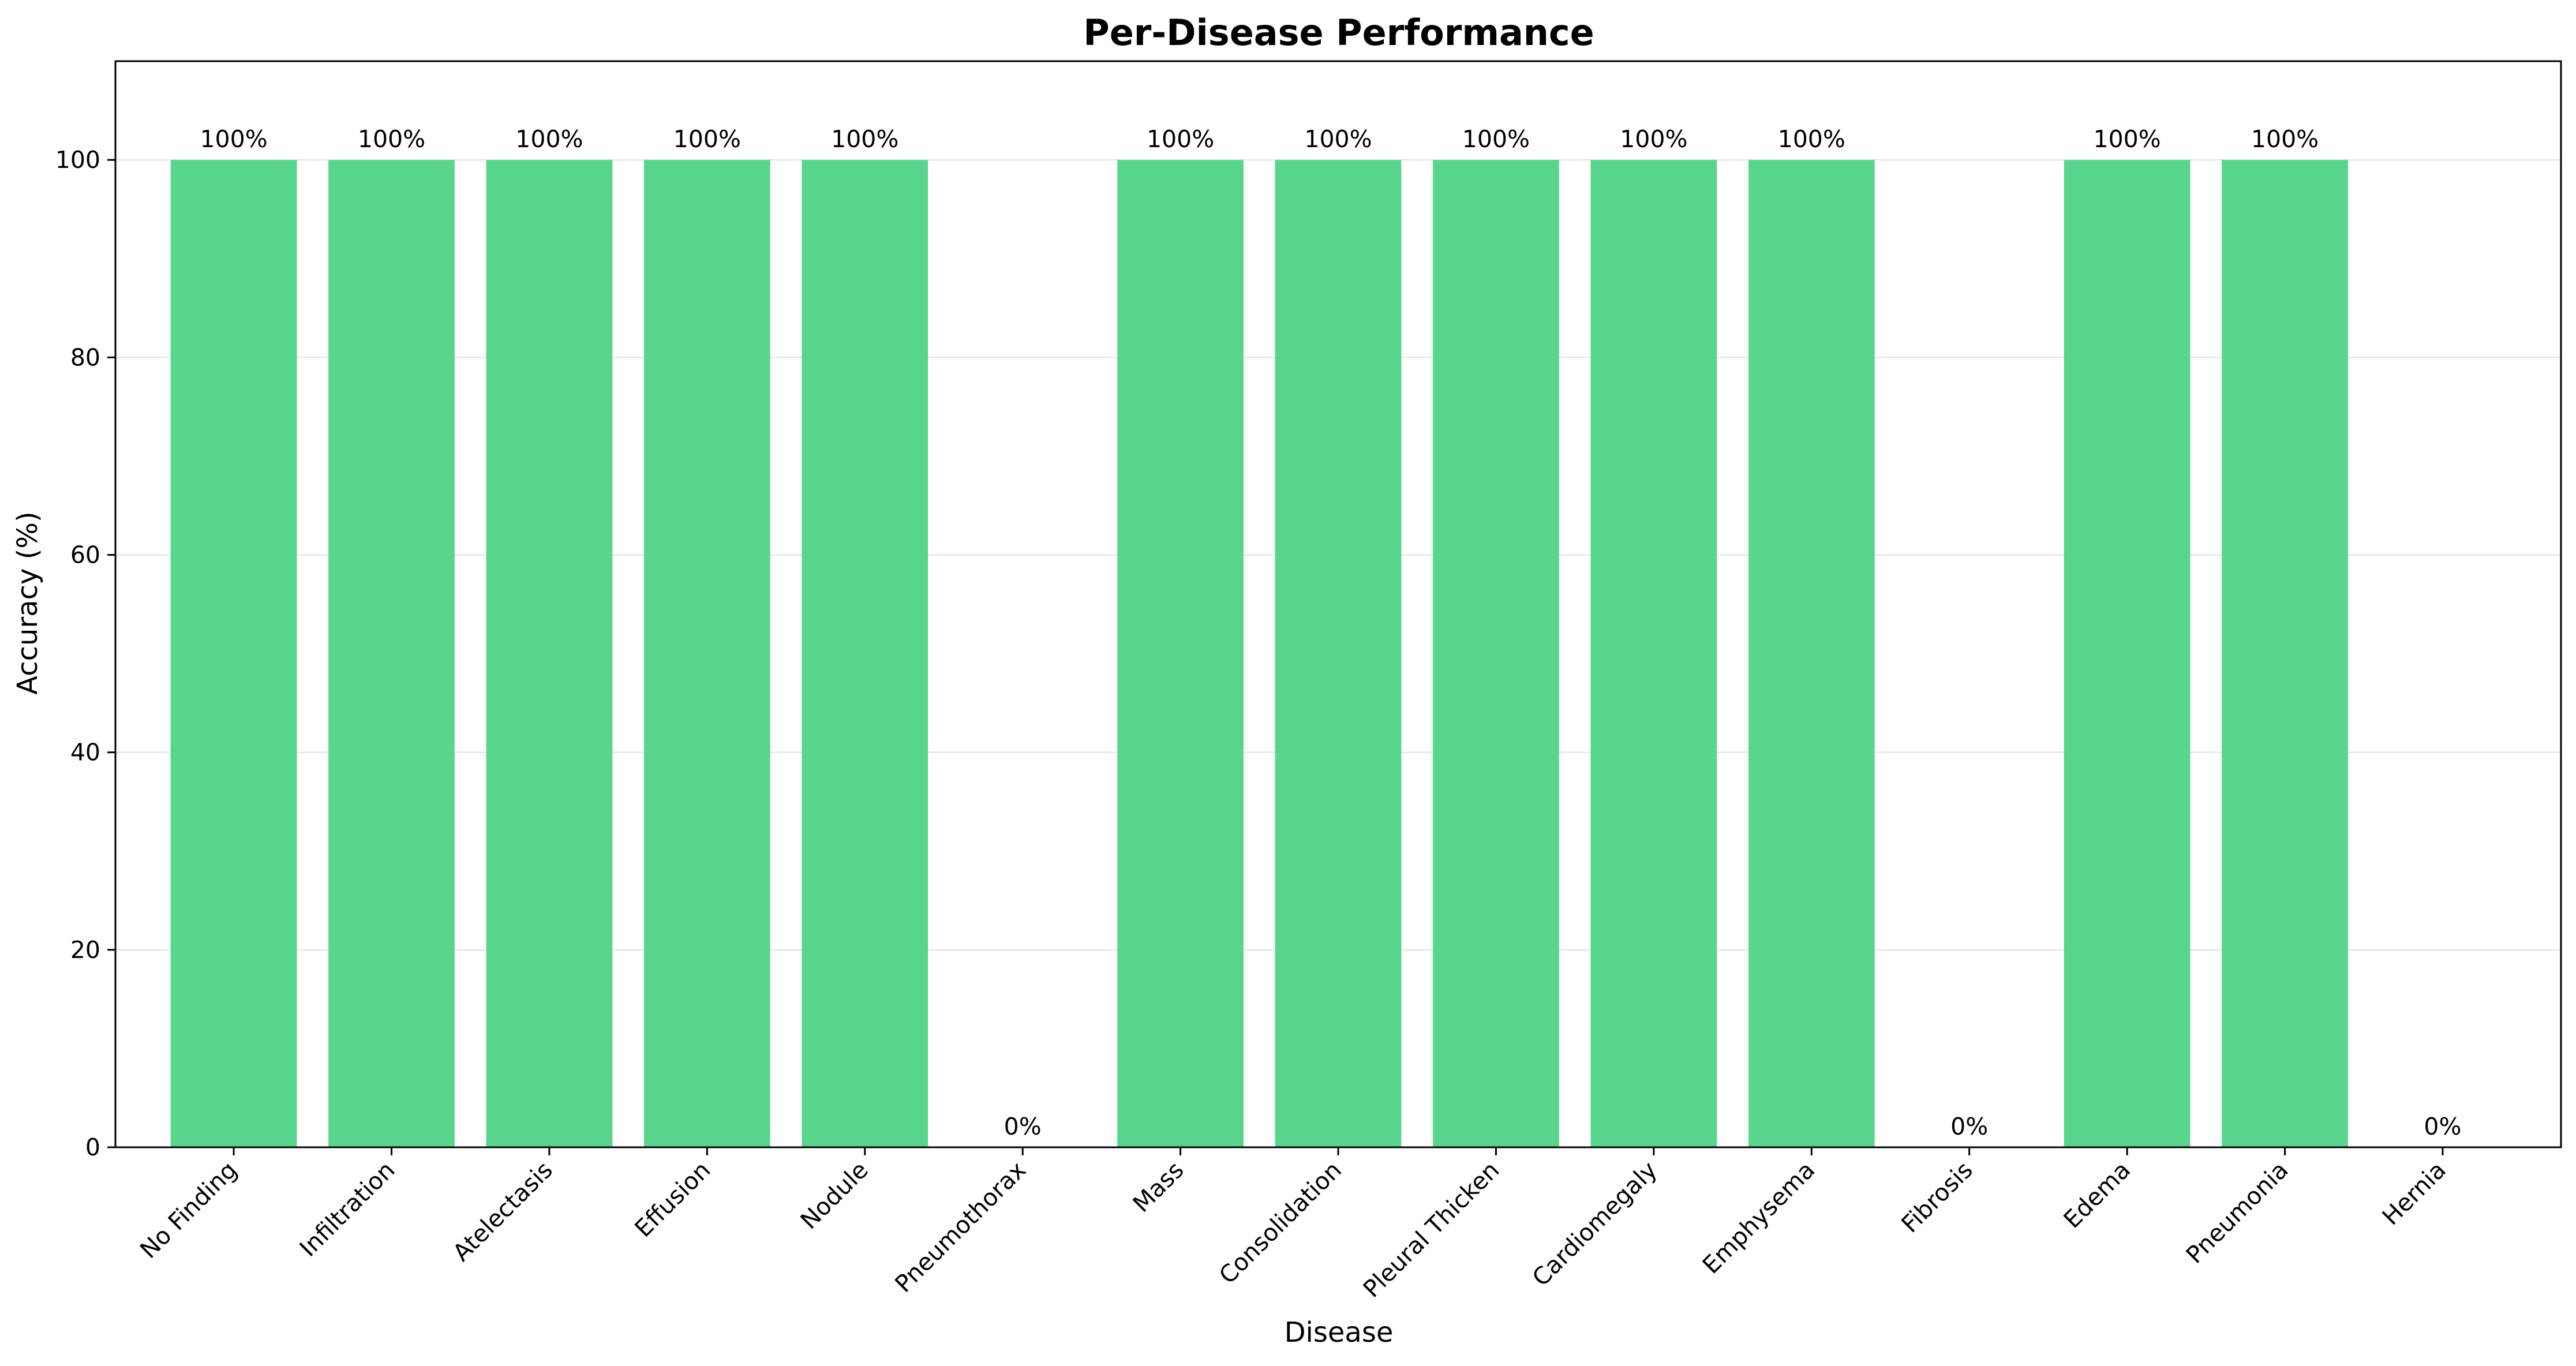  Describe the element at coordinates (85, 653) in the screenshot. I see `y-axis: 0 20 40 60 80 100` at that location.